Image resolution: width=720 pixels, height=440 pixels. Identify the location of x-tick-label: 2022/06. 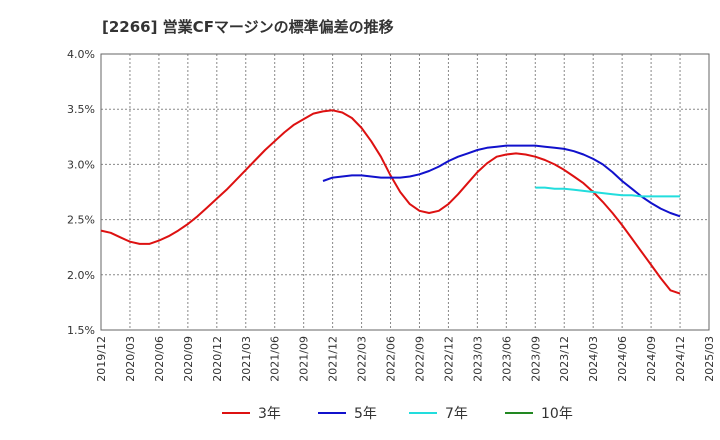
(391, 359).